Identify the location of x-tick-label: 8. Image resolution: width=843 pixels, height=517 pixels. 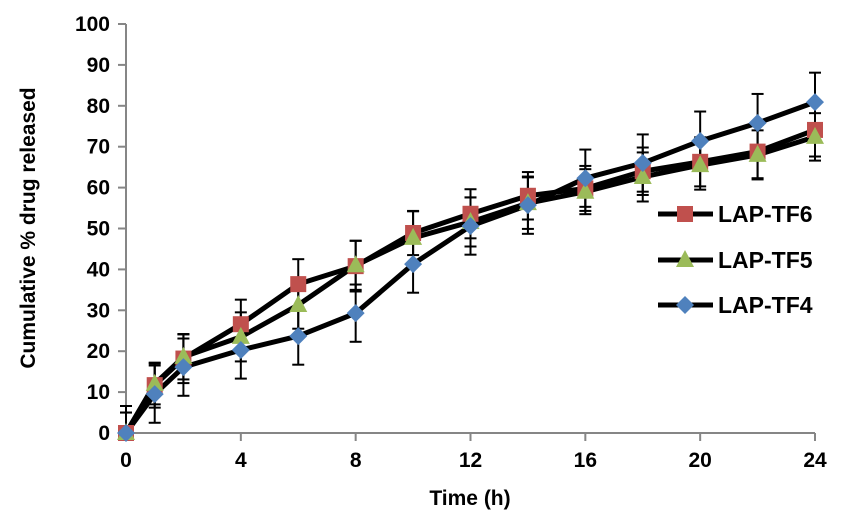
(356, 460).